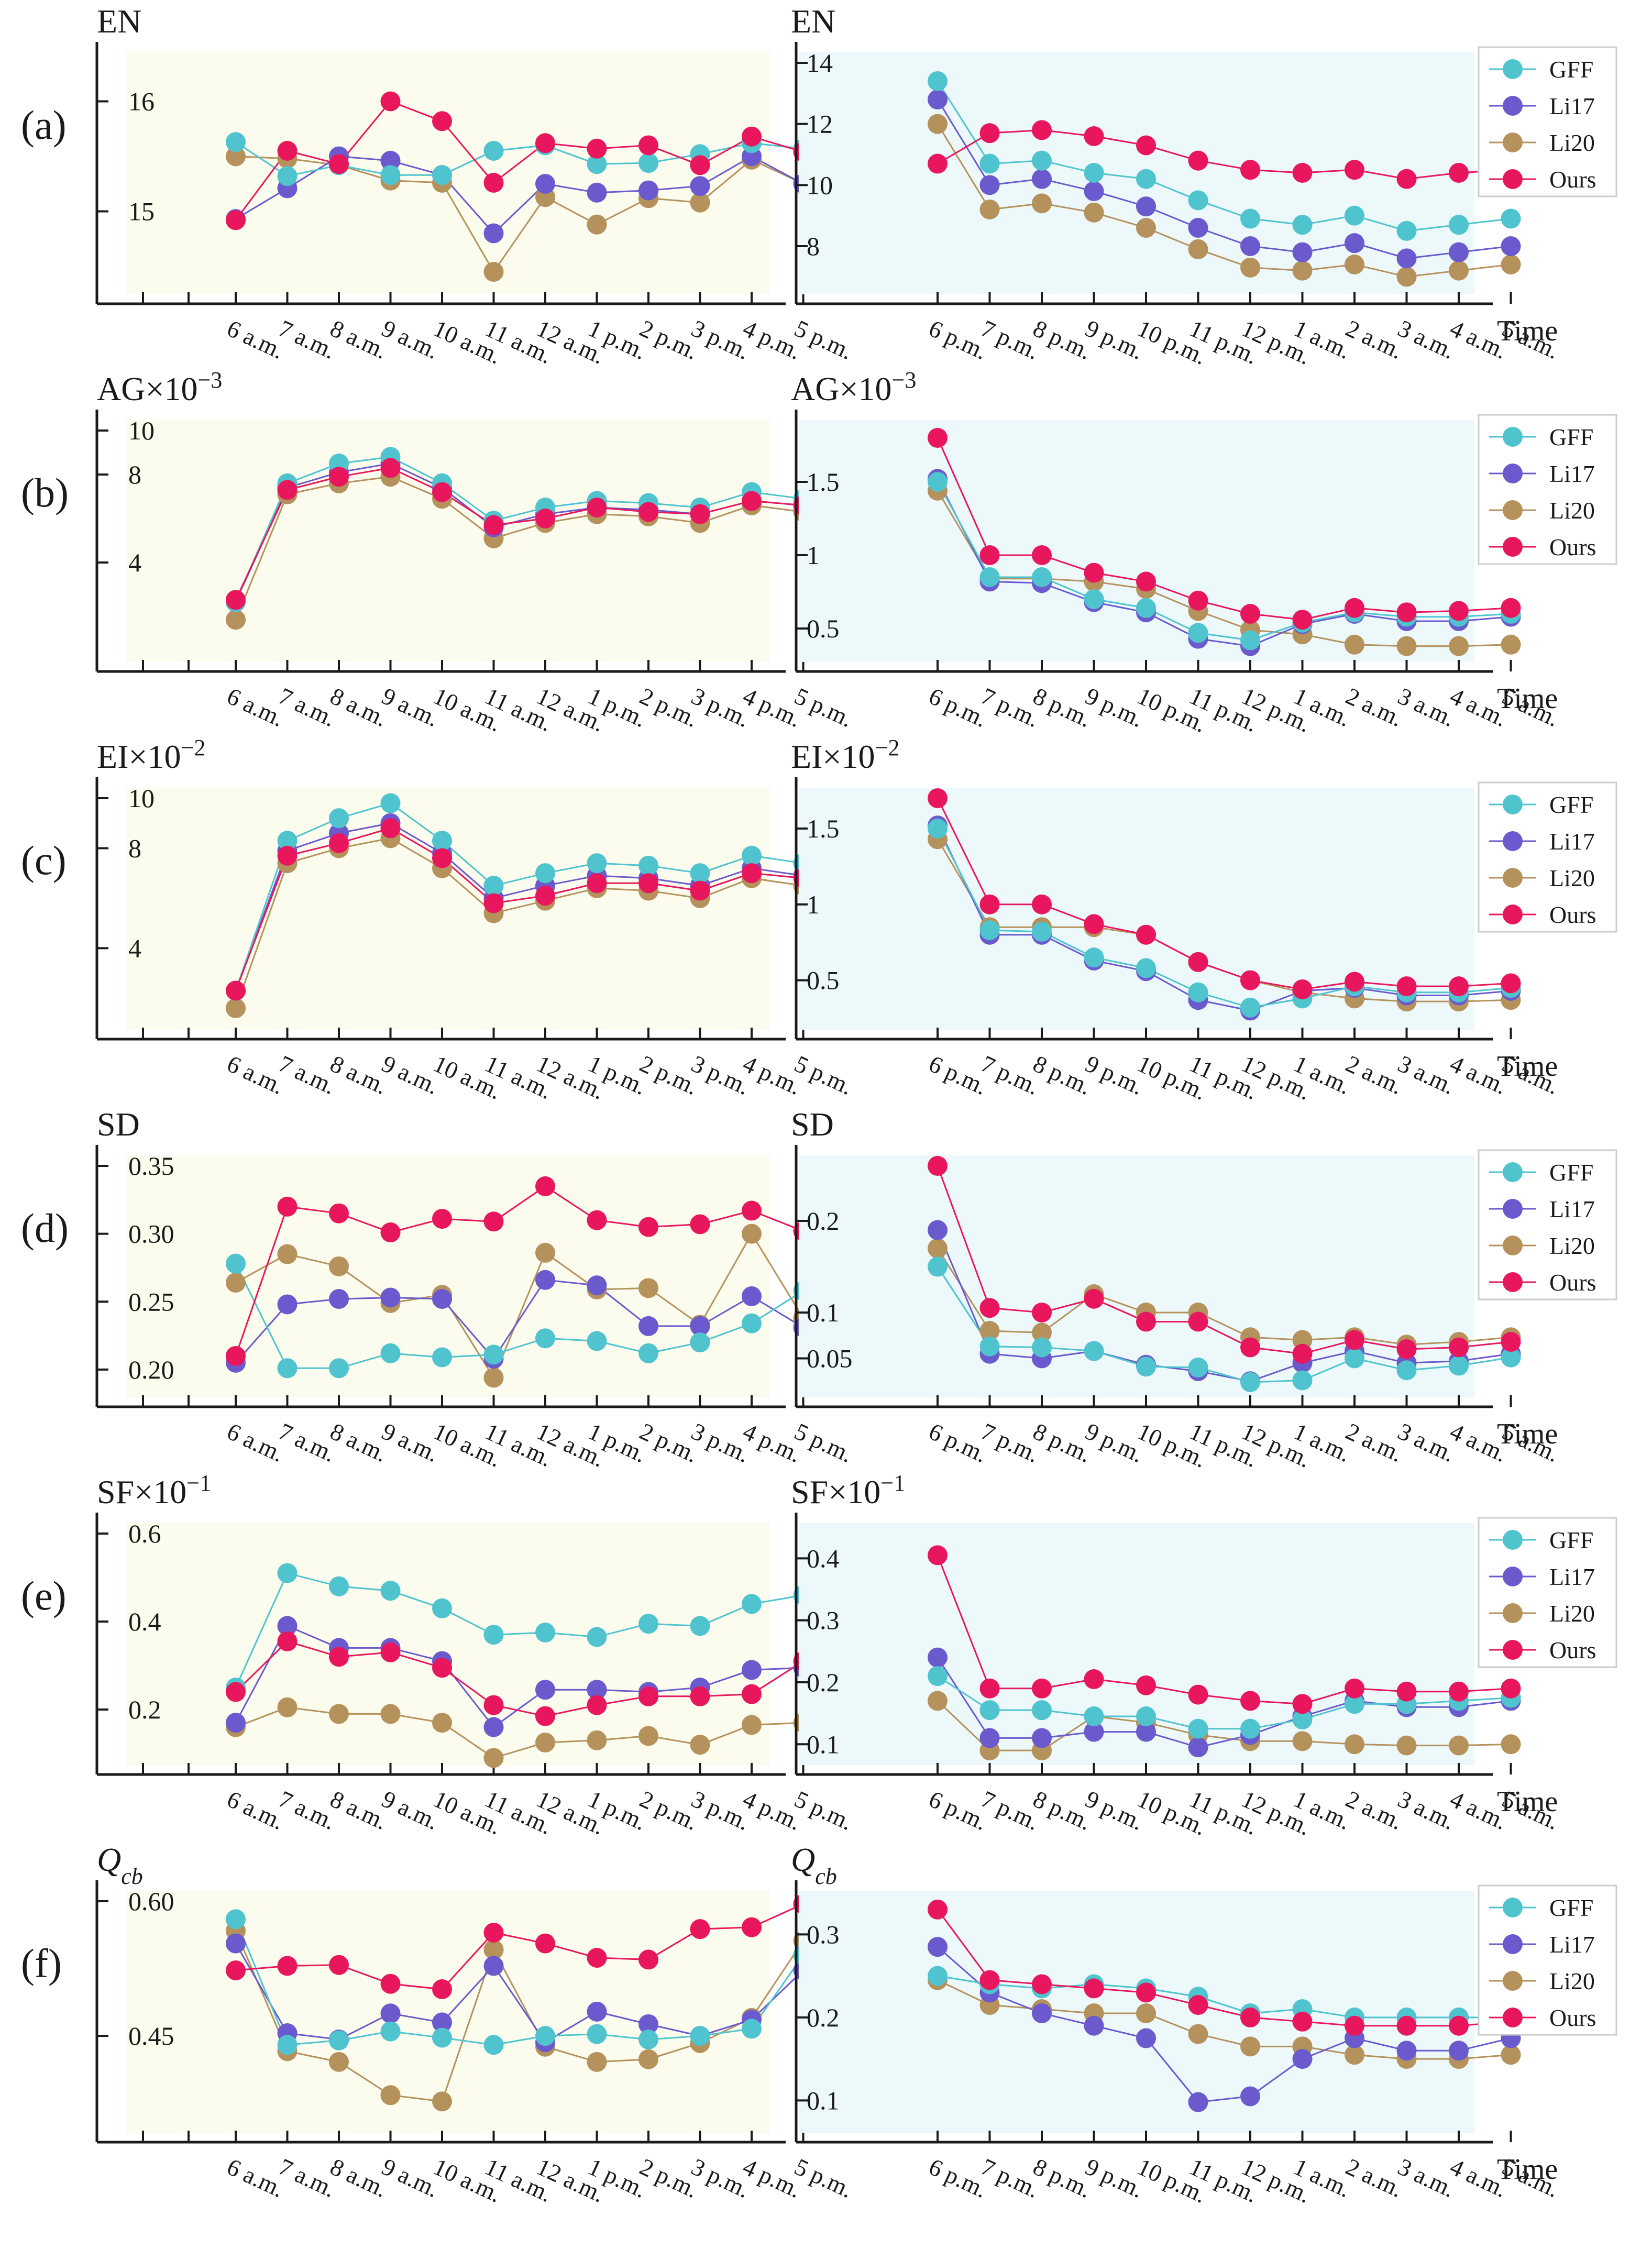  What do you see at coordinates (1572, 473) in the screenshot?
I see `legend-label-li17: Li17` at bounding box center [1572, 473].